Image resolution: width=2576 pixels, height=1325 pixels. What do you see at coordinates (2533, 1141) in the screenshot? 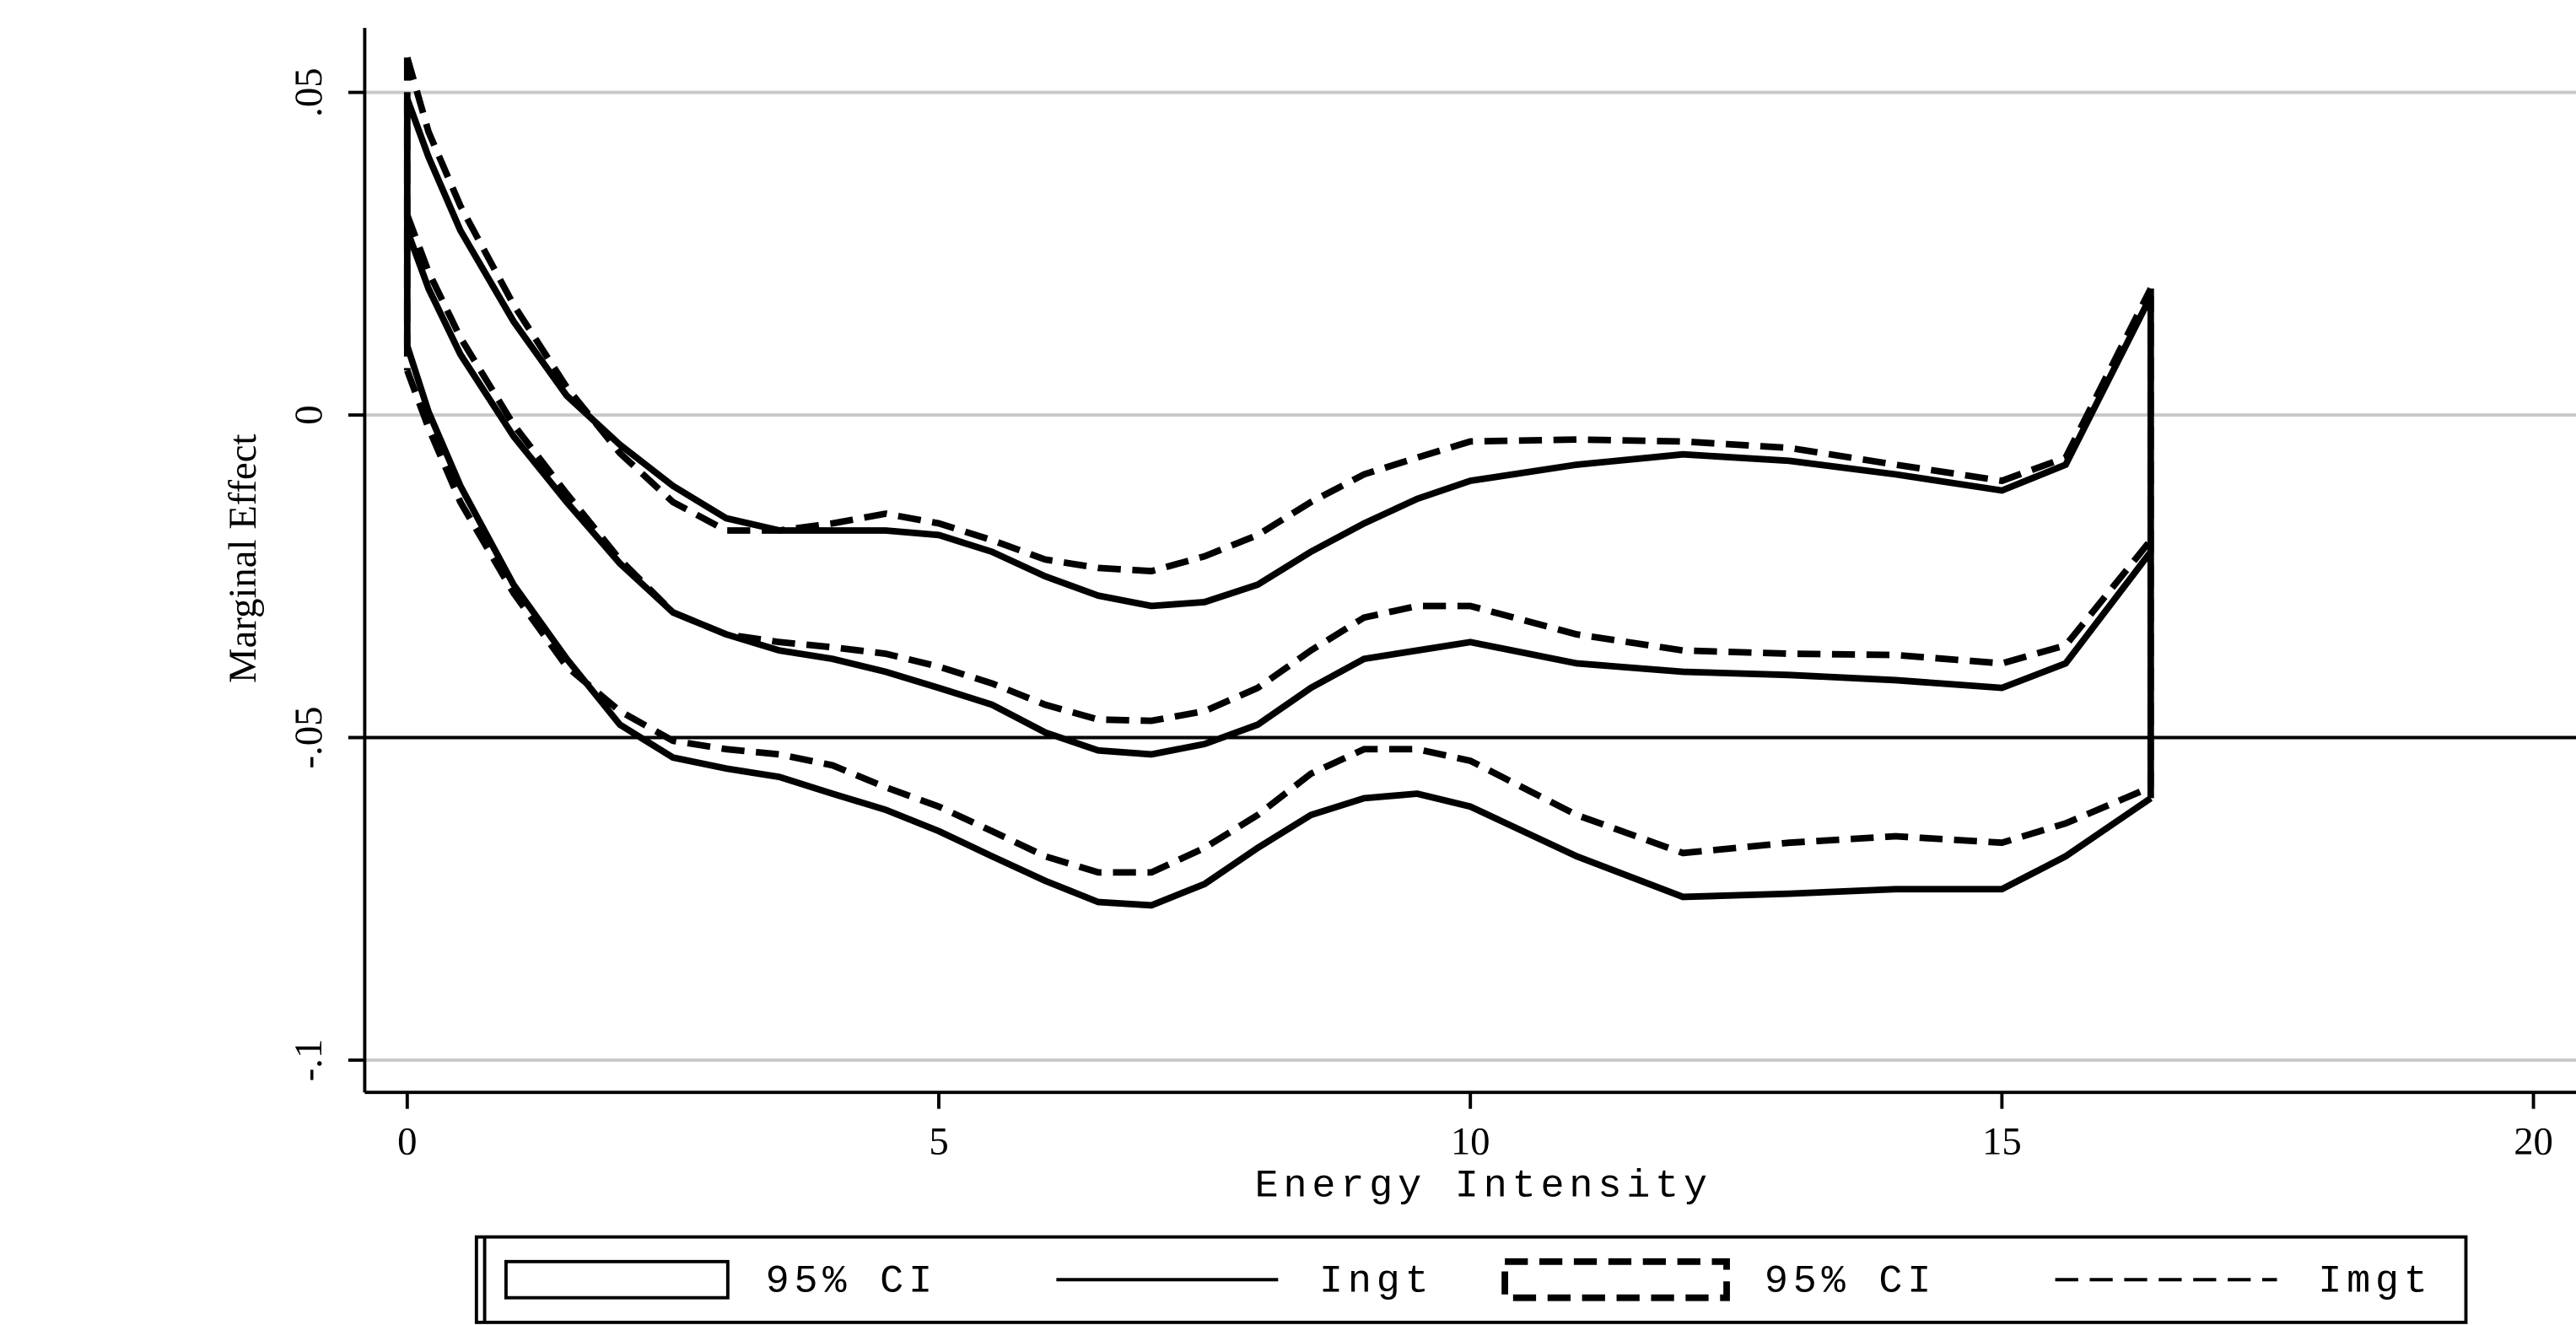
I see `x-tick-label: 20` at bounding box center [2533, 1141].